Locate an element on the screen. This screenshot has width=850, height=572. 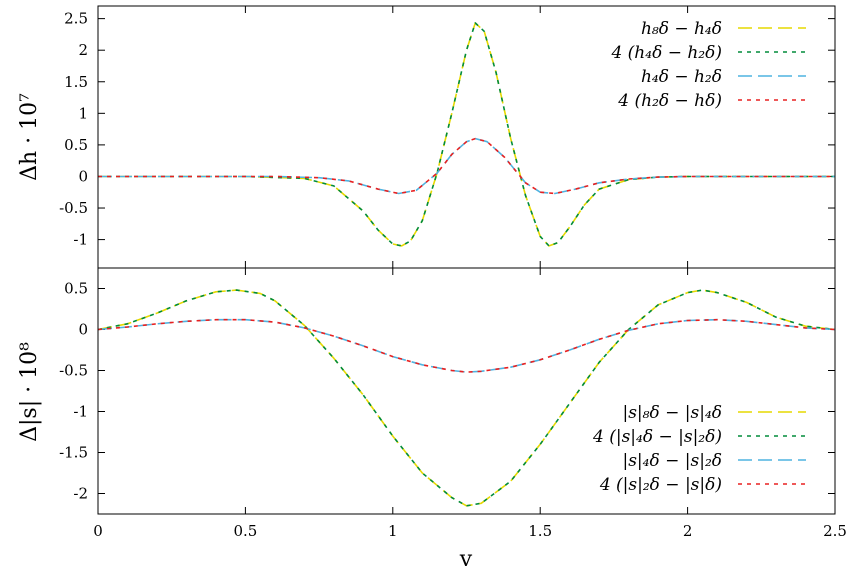
top-legend-label-2: 4 (h₄δ − h₂δ) is located at coordinates (666, 53).